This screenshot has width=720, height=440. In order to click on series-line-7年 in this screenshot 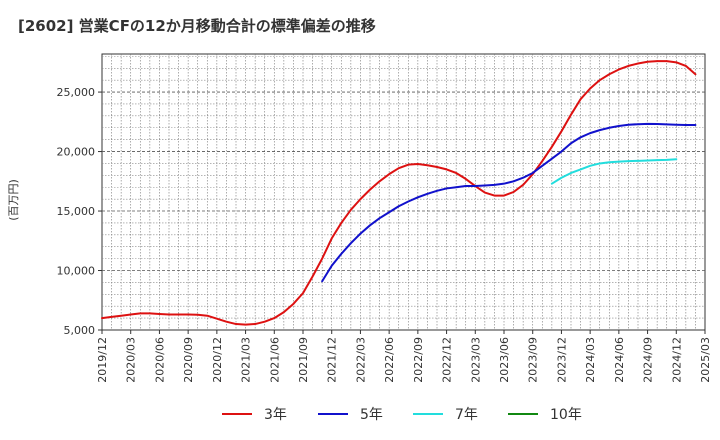, I will do `click(614, 171)`.